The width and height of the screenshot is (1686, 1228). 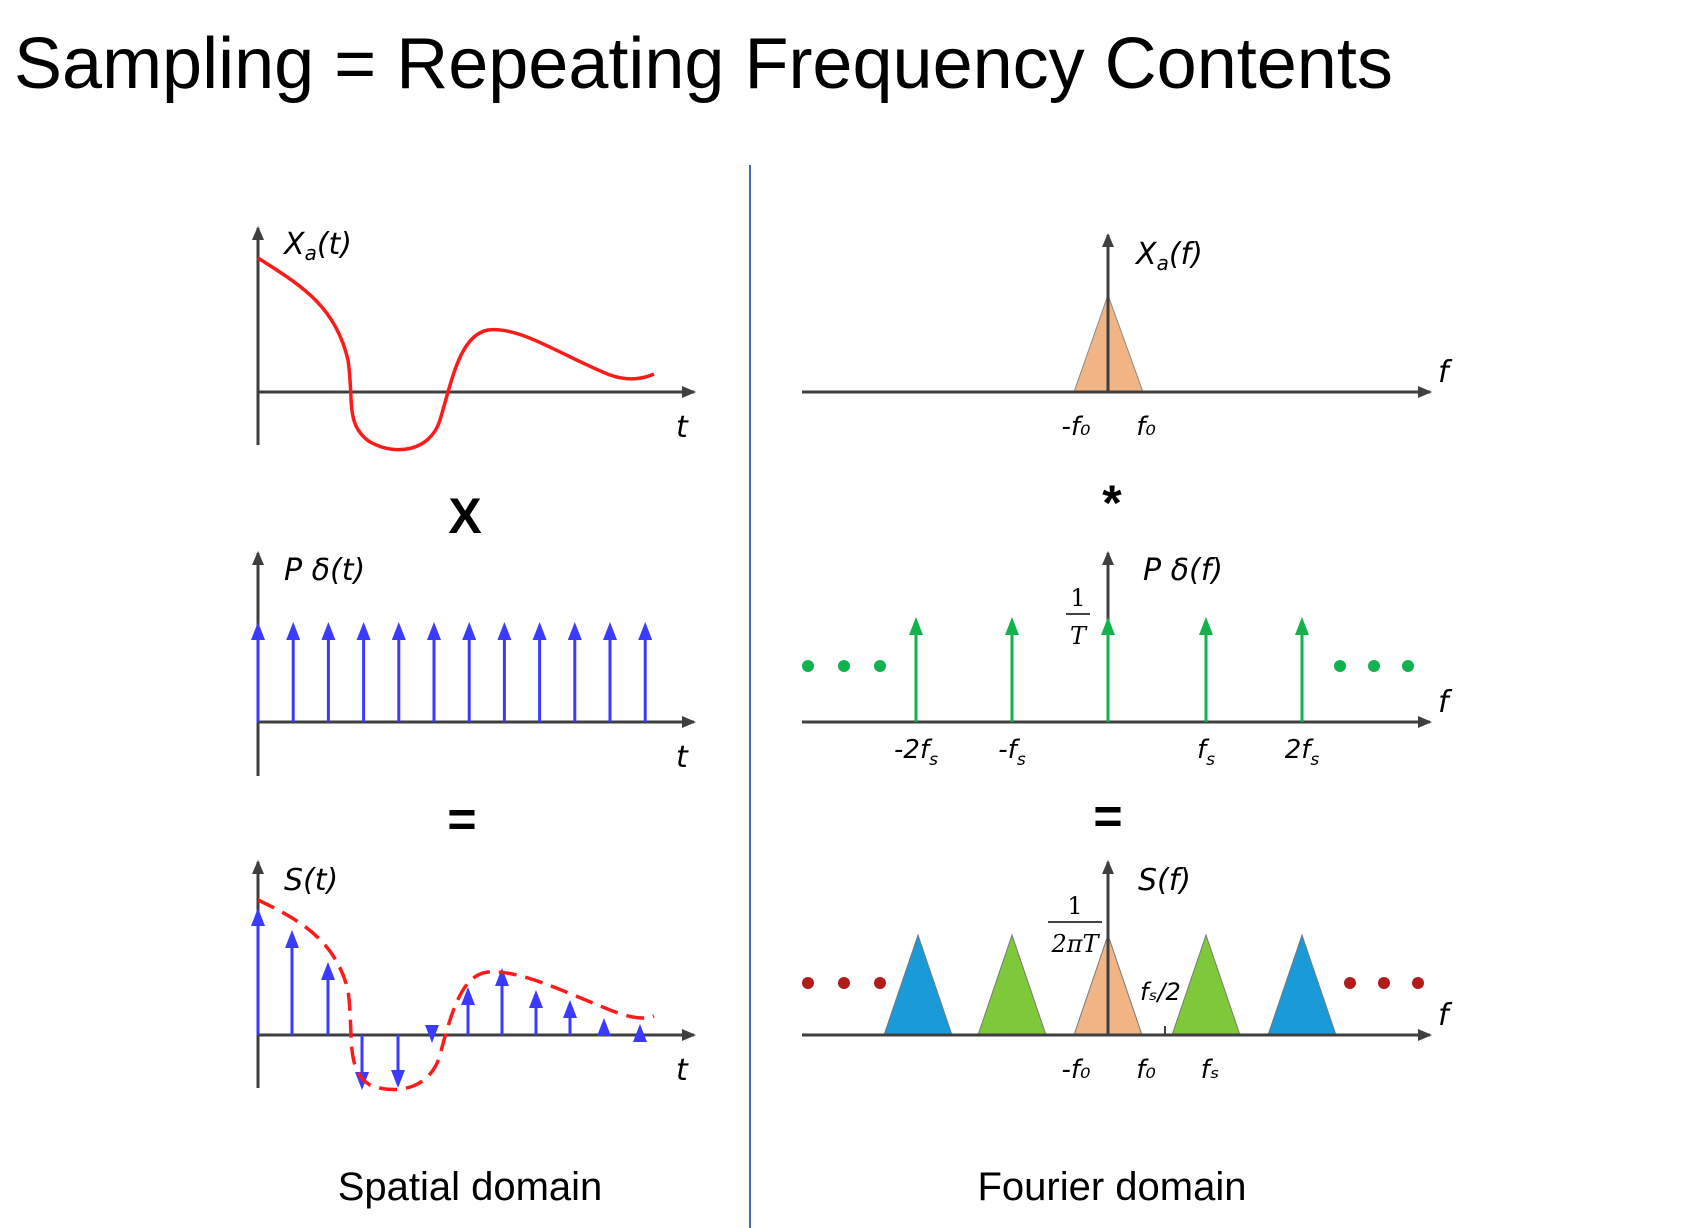 I want to click on impulse-height-fraction: 1 T, so click(x=1078, y=617).